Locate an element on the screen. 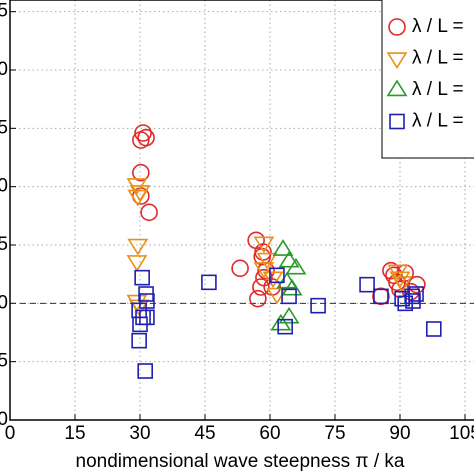  legend-box is located at coordinates (427, 79).